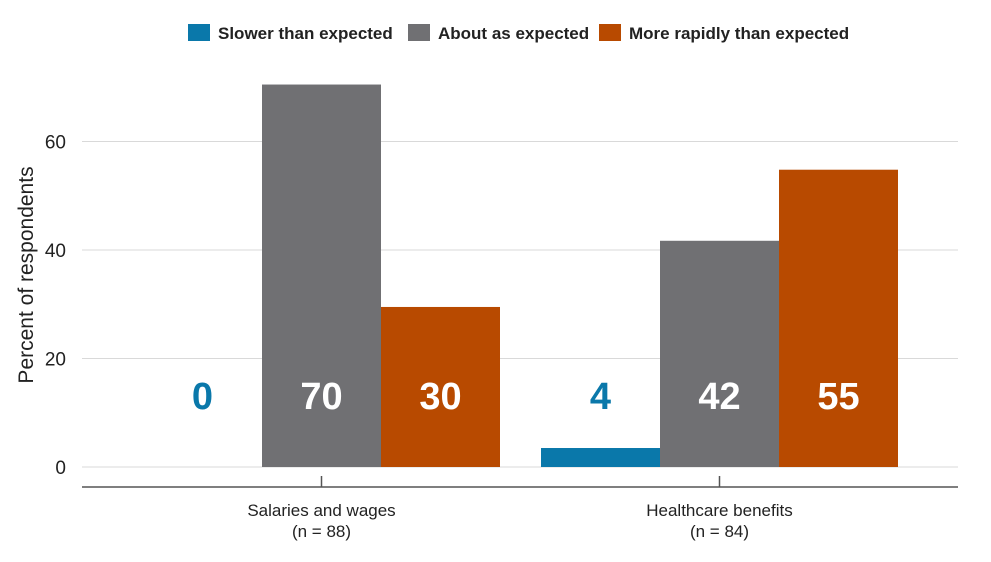  Describe the element at coordinates (719, 397) in the screenshot. I see `data-label: 42` at that location.